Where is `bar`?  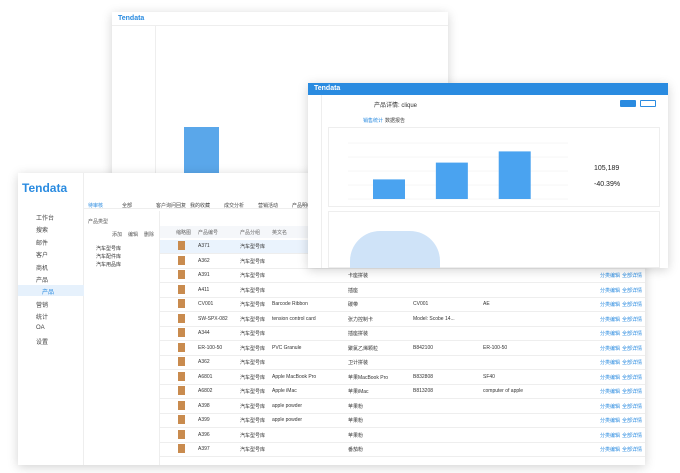 bar is located at coordinates (514, 175).